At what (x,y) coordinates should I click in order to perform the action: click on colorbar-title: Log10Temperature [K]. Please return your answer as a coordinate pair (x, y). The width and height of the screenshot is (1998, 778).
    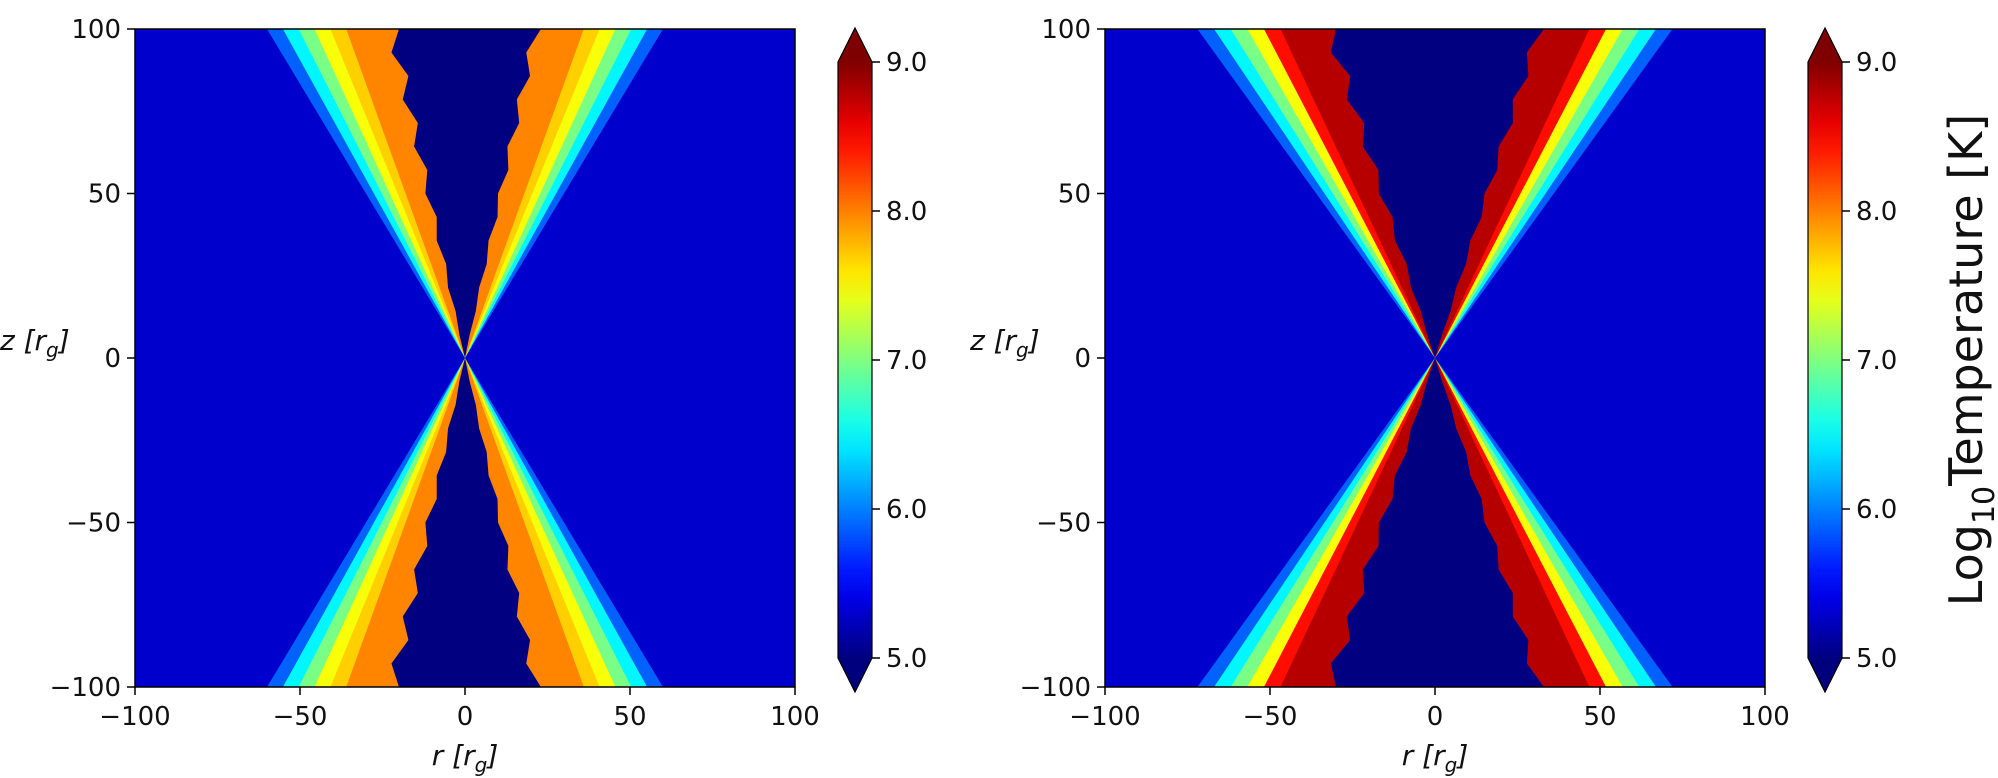
    Looking at the image, I should click on (1968, 360).